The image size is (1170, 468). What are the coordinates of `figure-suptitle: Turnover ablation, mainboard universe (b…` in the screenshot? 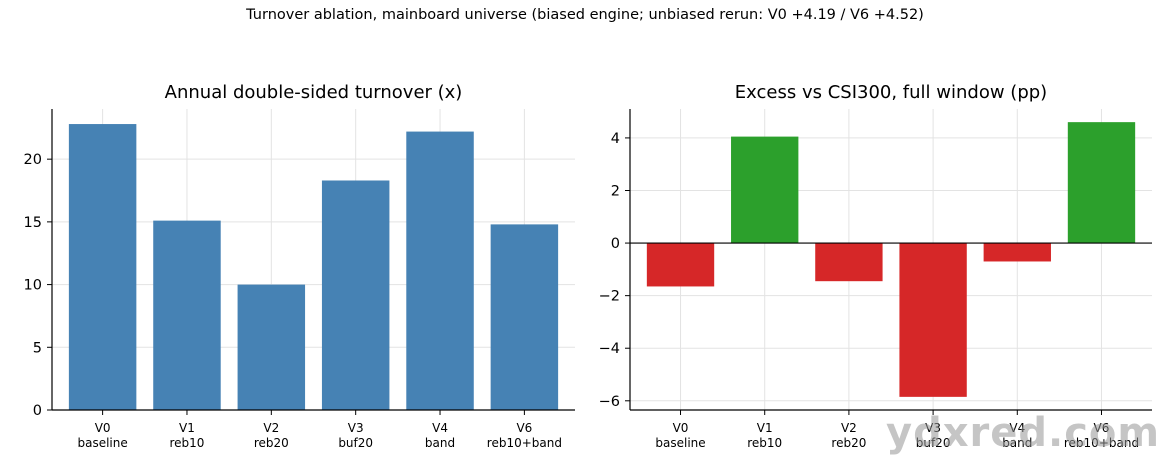 It's located at (585, 15).